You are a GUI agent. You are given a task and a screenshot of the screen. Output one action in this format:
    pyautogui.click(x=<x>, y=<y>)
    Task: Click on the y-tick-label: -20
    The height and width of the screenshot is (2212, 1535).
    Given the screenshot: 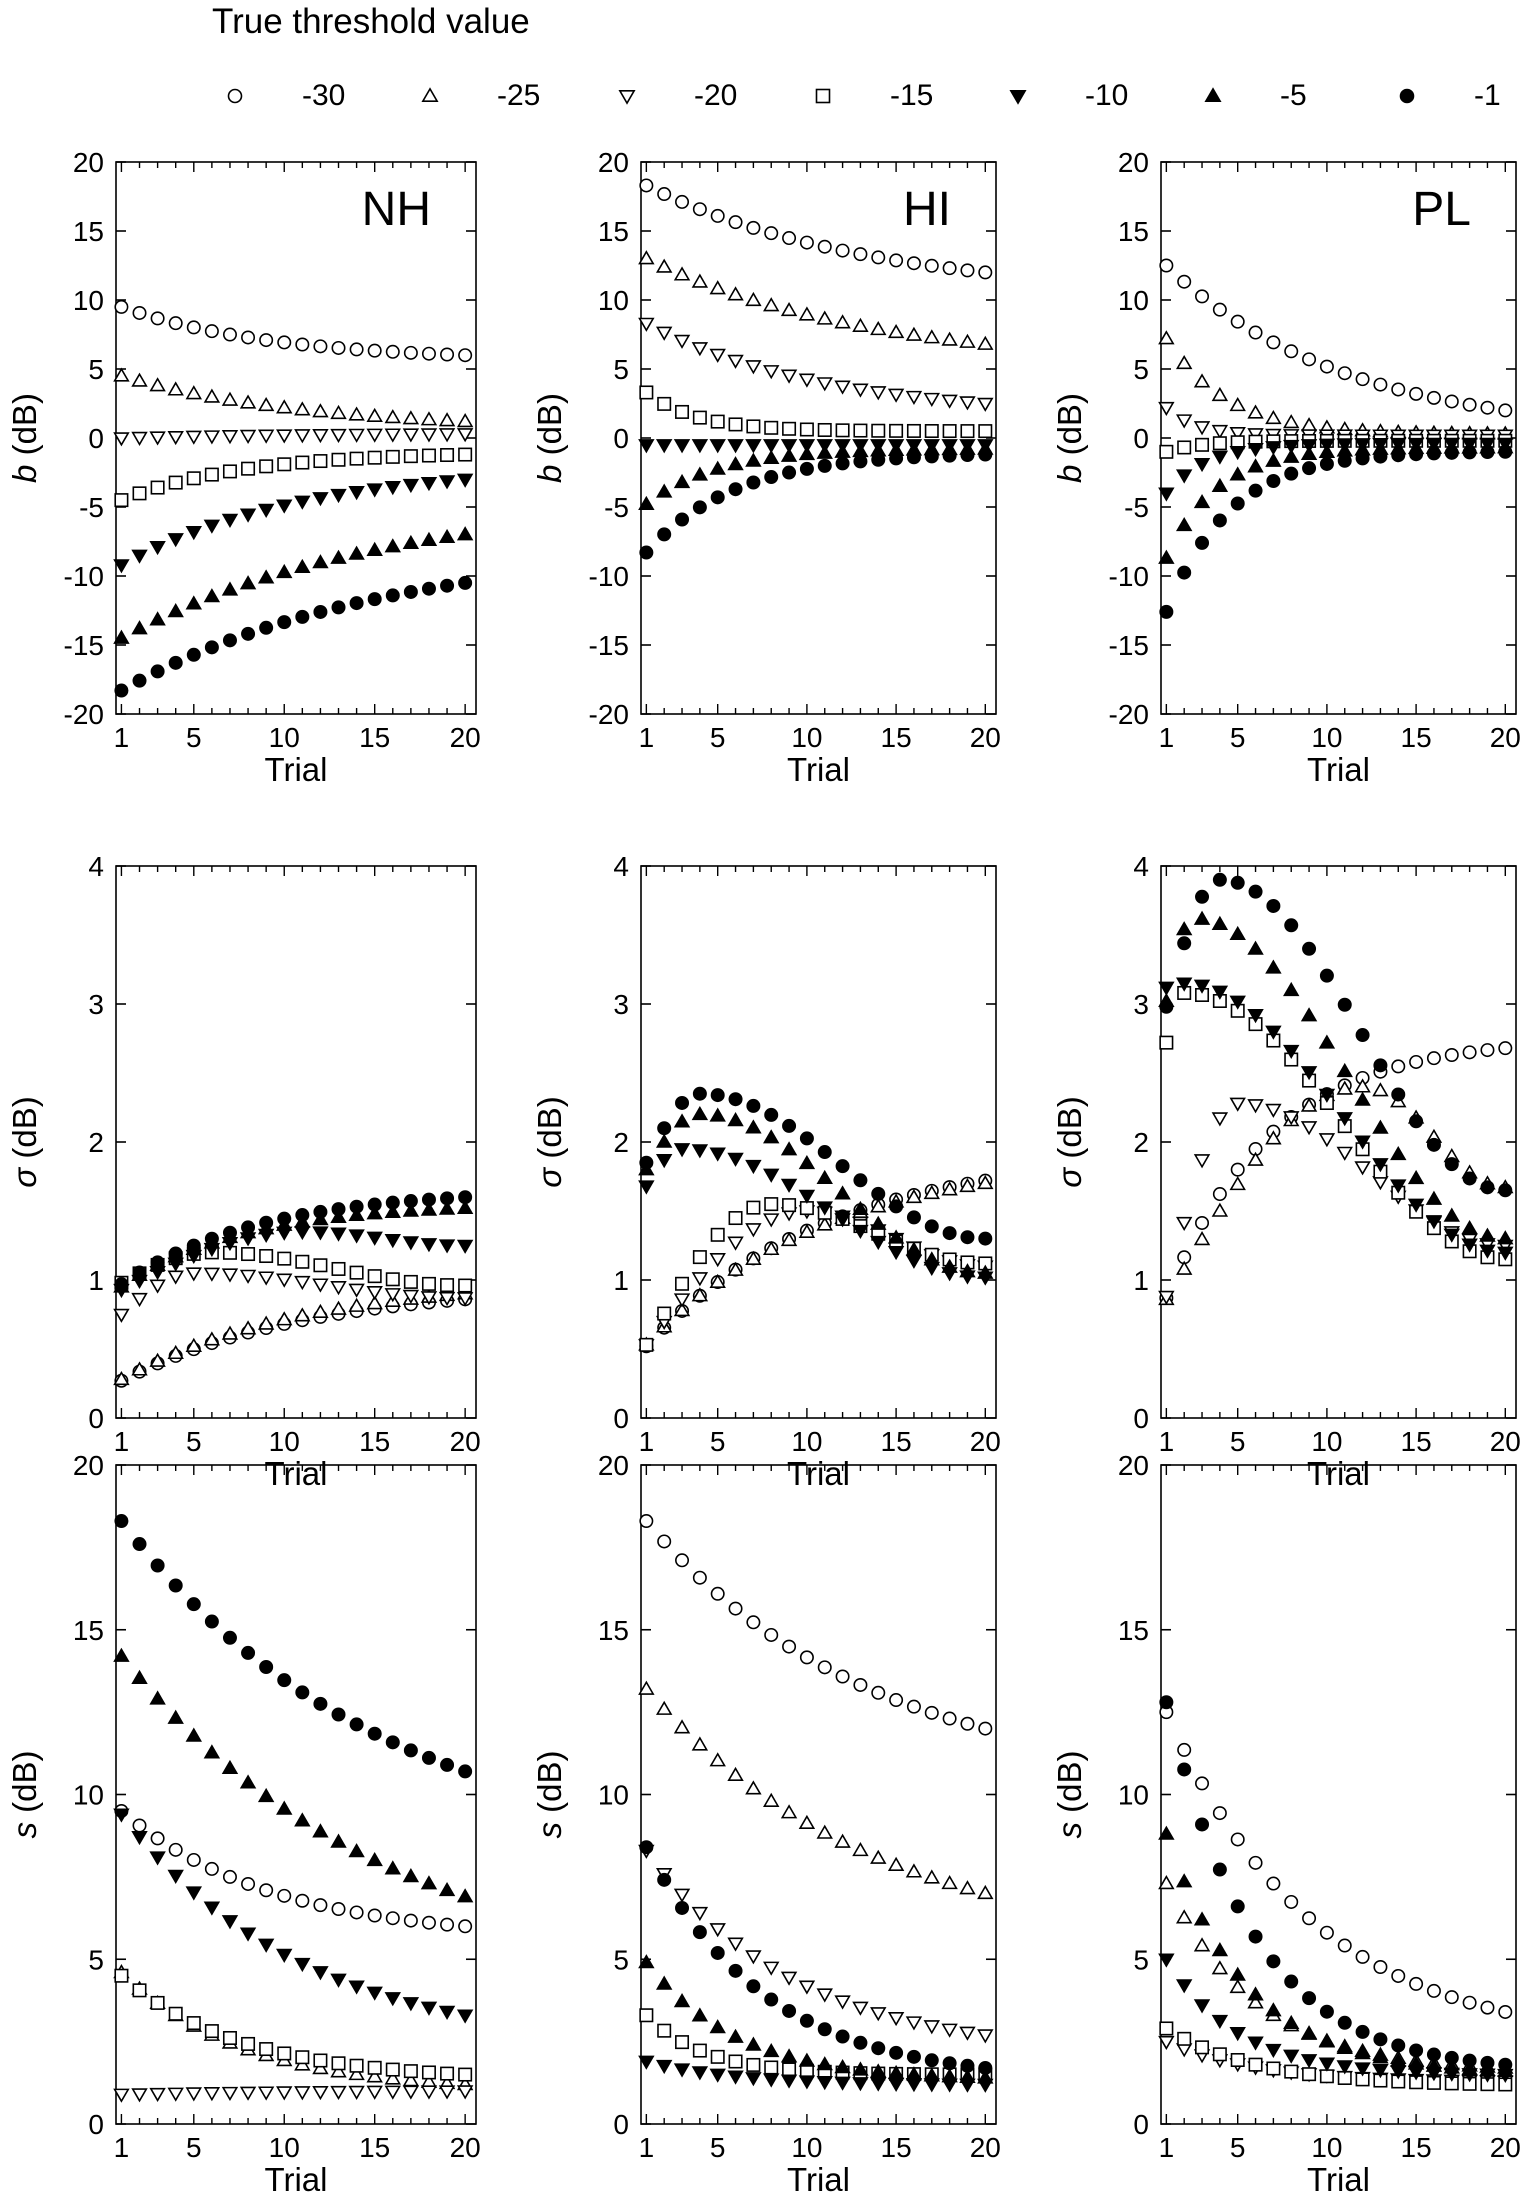 What is the action you would take?
    pyautogui.click(x=1129, y=714)
    